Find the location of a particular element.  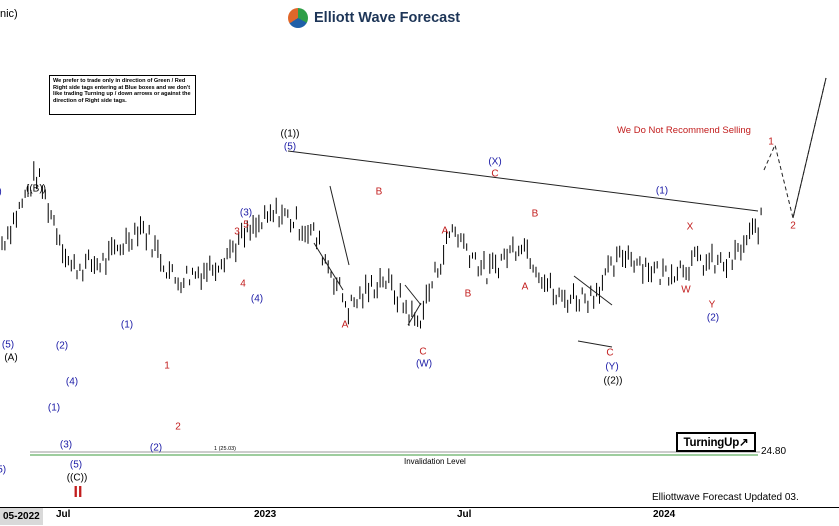

wave-label: (X) is located at coordinates (495, 162).